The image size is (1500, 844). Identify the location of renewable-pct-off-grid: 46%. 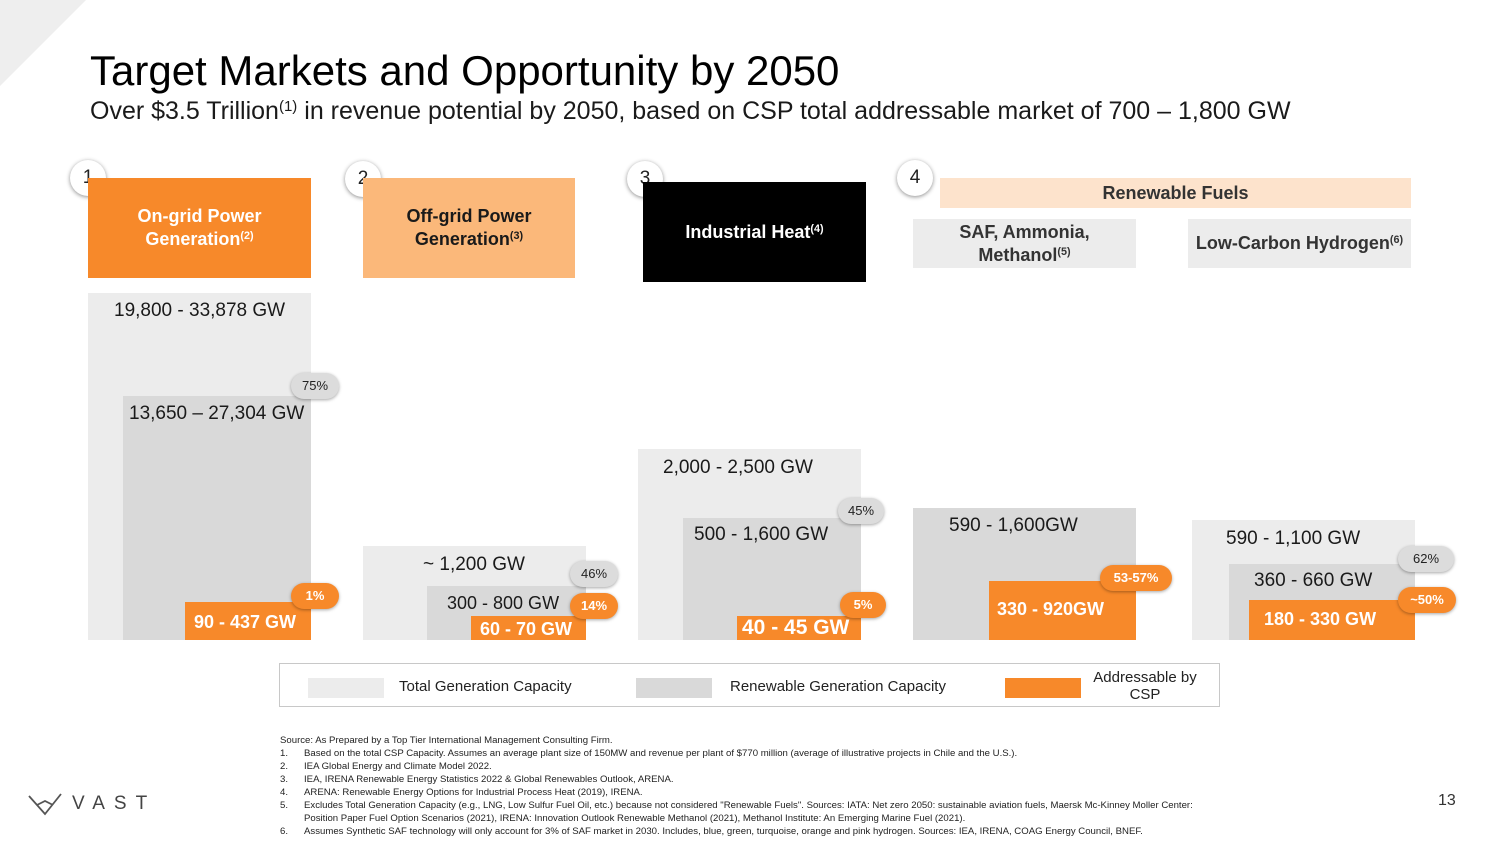
(594, 574).